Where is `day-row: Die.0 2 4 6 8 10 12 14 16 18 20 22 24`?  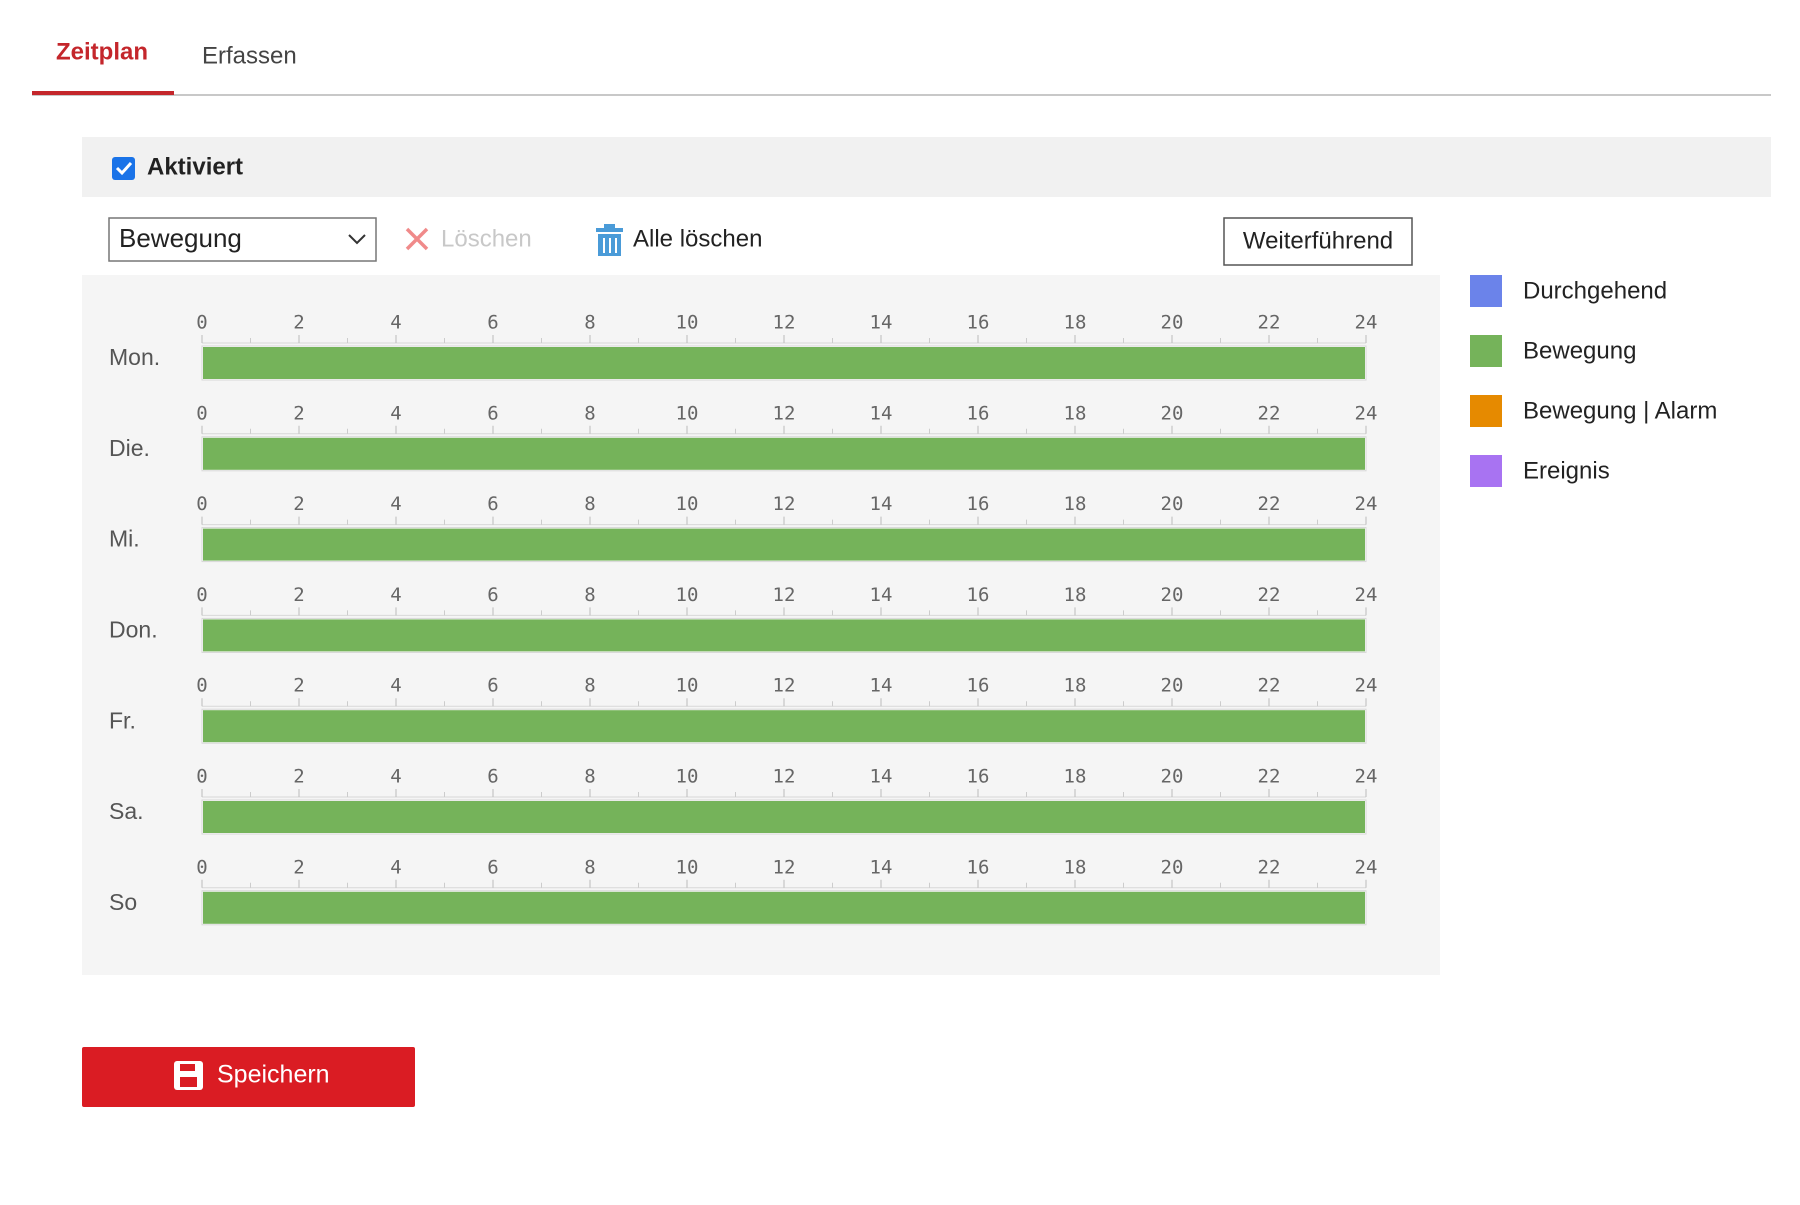 day-row: Die.0 2 4 6 8 10 12 14 16 18 20 22 24 is located at coordinates (743, 437).